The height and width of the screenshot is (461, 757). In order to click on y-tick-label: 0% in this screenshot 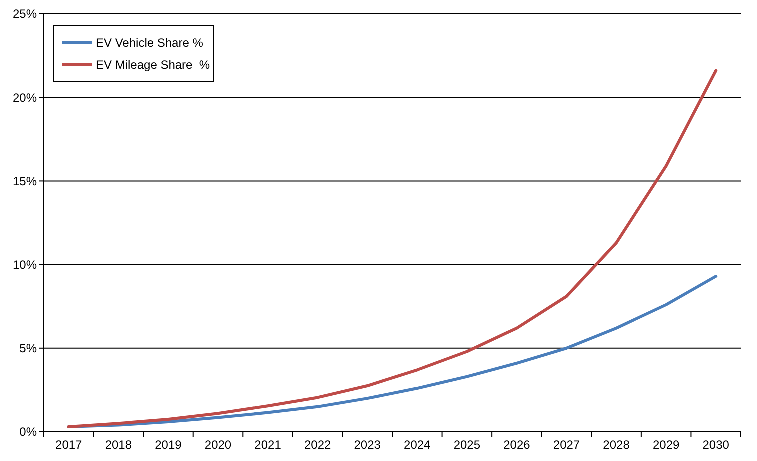, I will do `click(29, 432)`.